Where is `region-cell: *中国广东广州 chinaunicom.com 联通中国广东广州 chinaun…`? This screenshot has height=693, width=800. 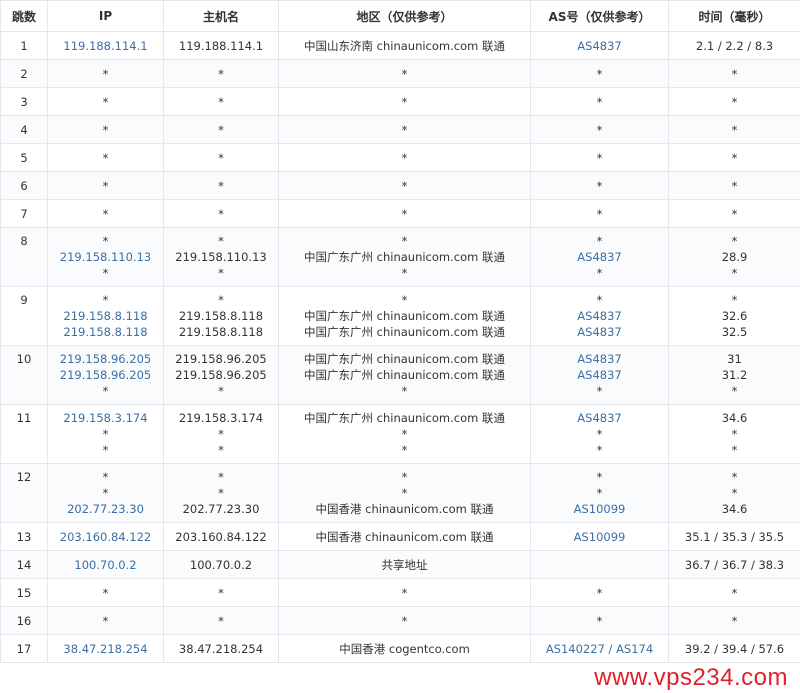
region-cell: *中国广东广州 chinaunicom.com 联通中国广东广州 chinaun… is located at coordinates (405, 316).